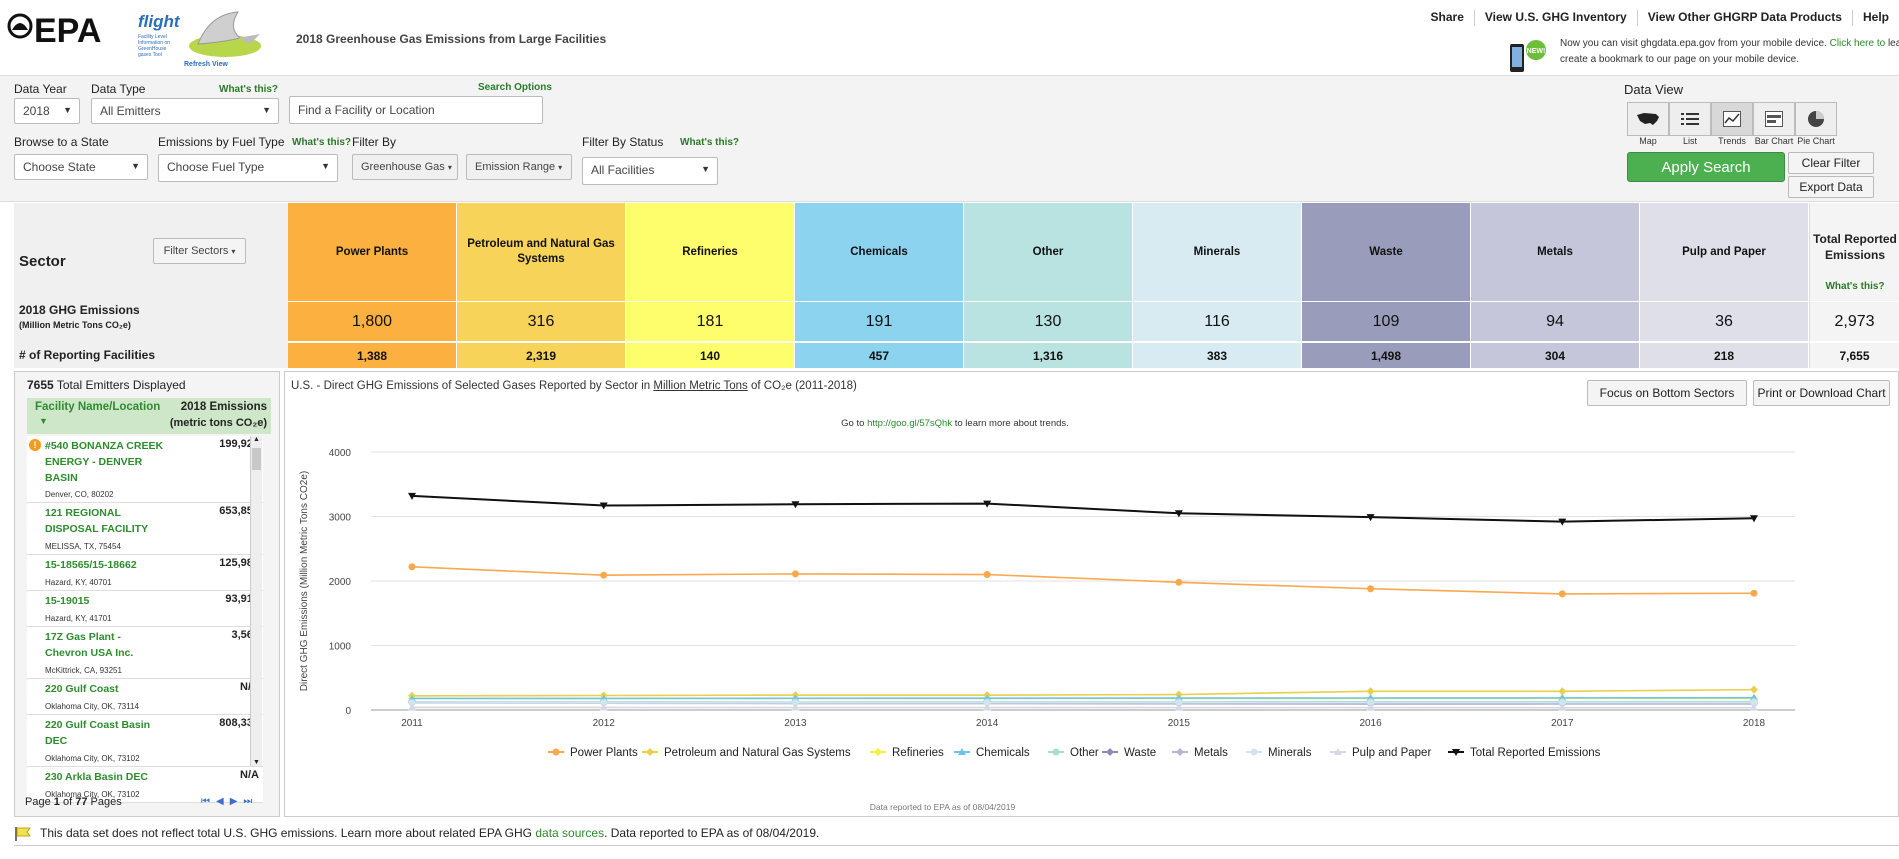  Describe the element at coordinates (604, 753) in the screenshot. I see `legend-item: Power Plants` at that location.